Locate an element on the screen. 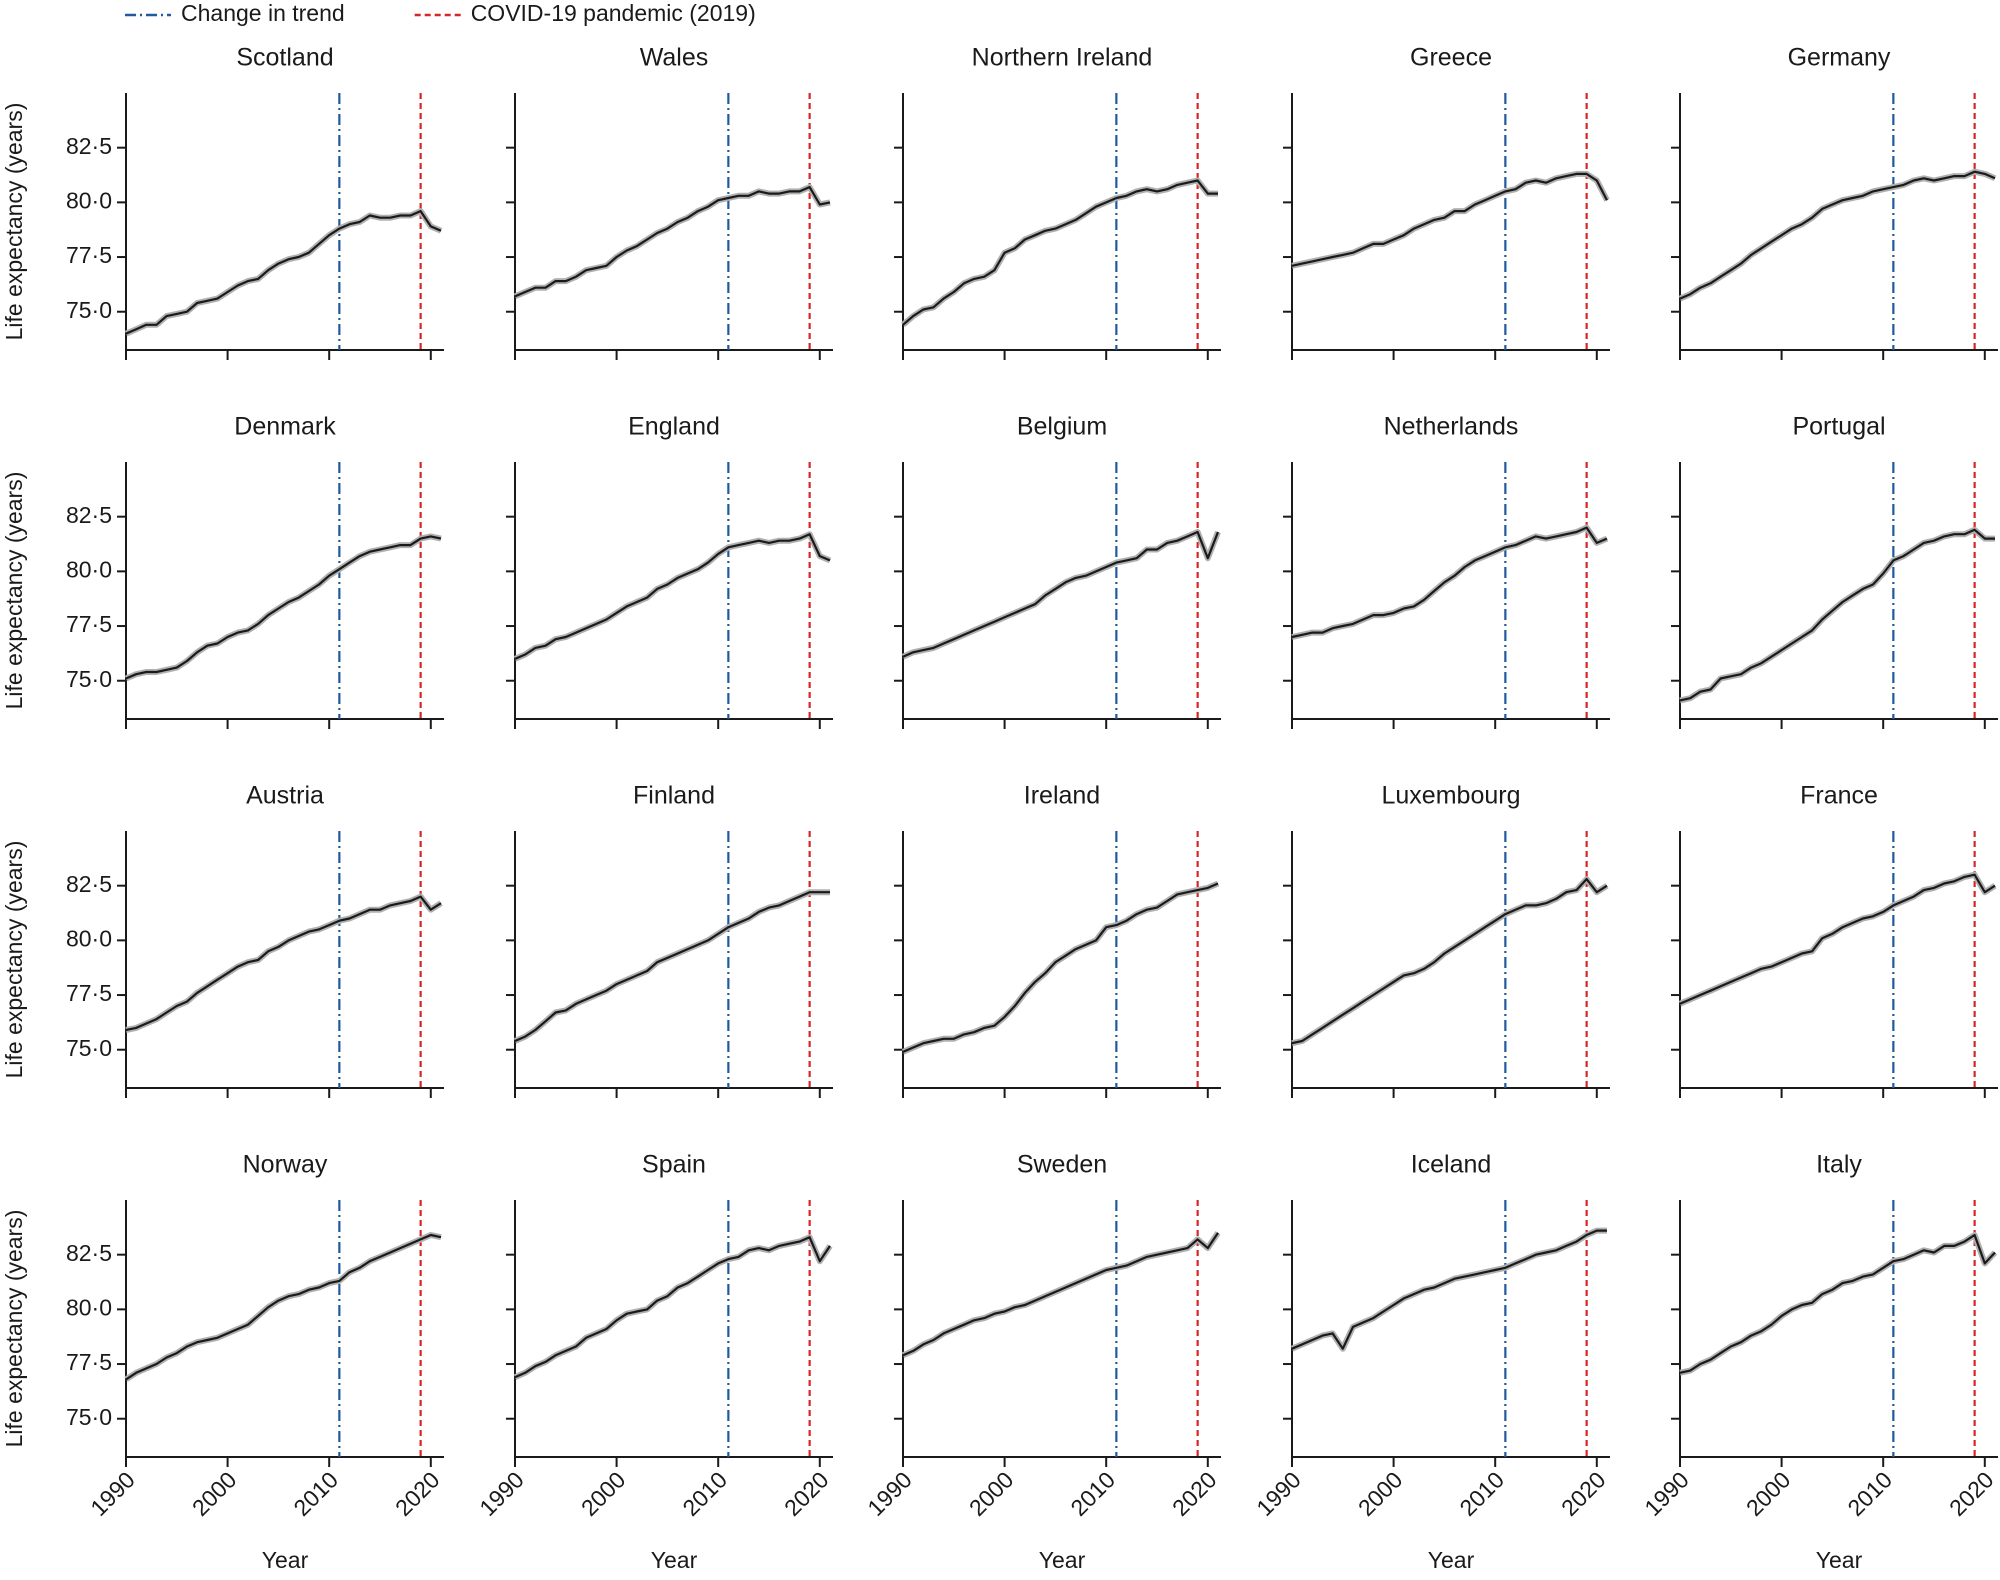 The image size is (2000, 1580). panel-title: Belgium is located at coordinates (1062, 427).